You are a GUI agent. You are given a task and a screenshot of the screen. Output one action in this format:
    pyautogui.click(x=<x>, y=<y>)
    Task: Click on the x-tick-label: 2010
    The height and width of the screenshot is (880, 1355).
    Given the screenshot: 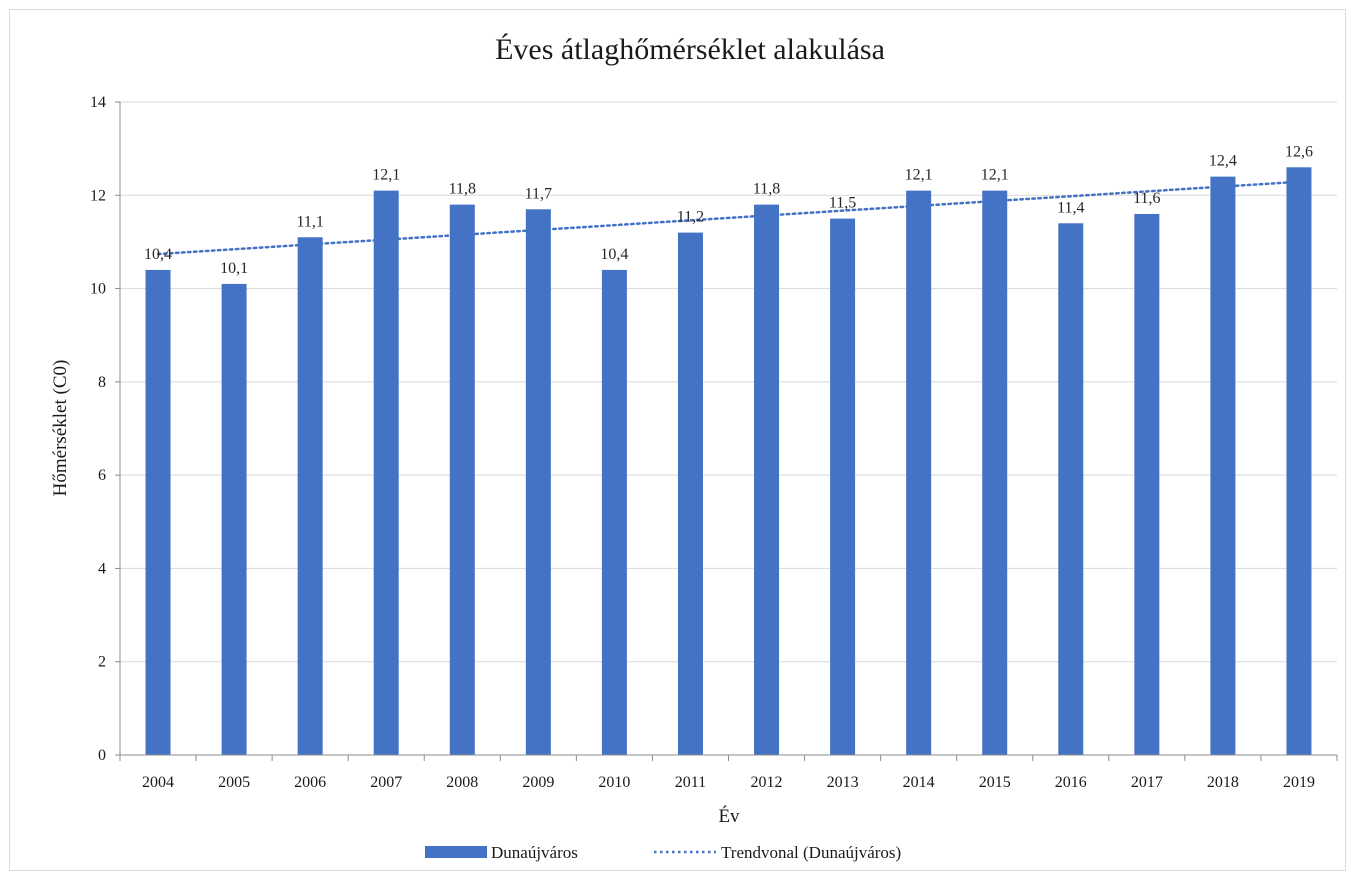 What is the action you would take?
    pyautogui.click(x=614, y=782)
    